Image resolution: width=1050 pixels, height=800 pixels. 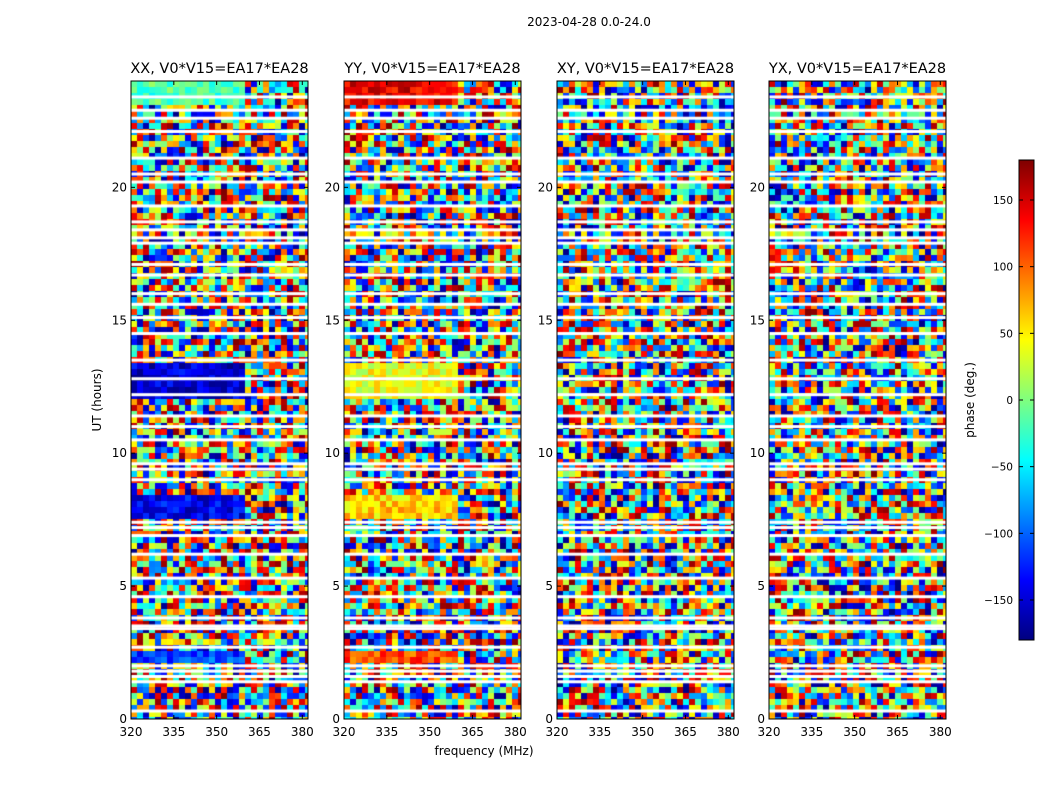 I want to click on panel-3-heatmap, so click(x=645, y=400).